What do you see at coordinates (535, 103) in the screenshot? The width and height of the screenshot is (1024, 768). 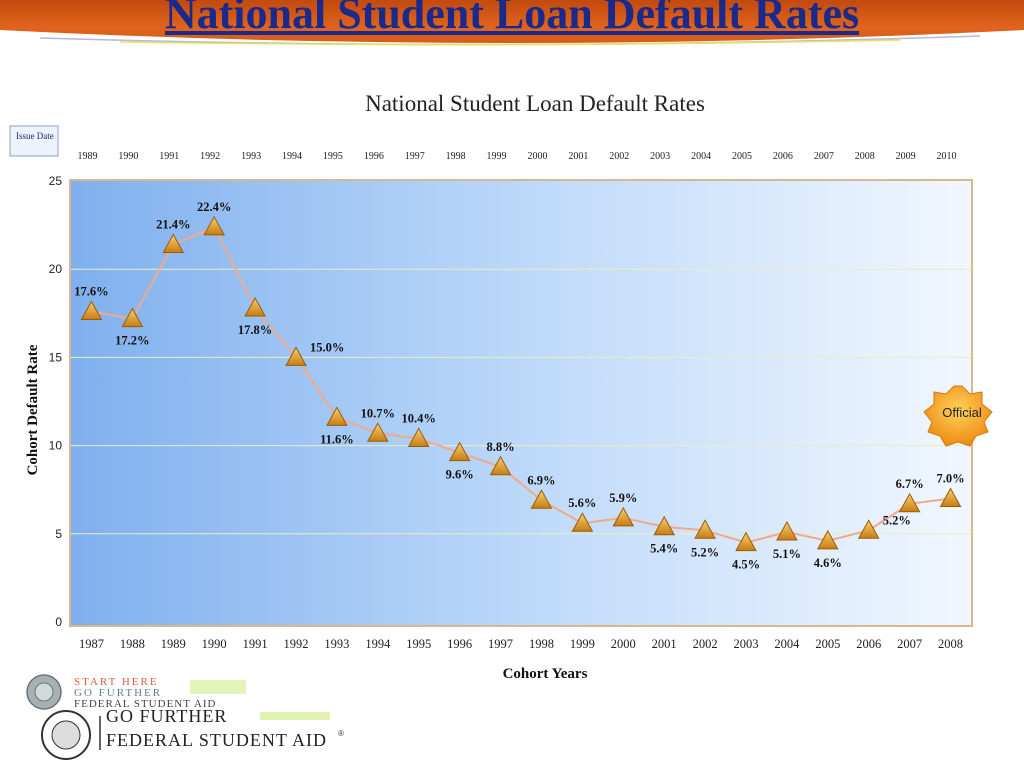 I see `chart-title: National Student Loan Default Rates` at bounding box center [535, 103].